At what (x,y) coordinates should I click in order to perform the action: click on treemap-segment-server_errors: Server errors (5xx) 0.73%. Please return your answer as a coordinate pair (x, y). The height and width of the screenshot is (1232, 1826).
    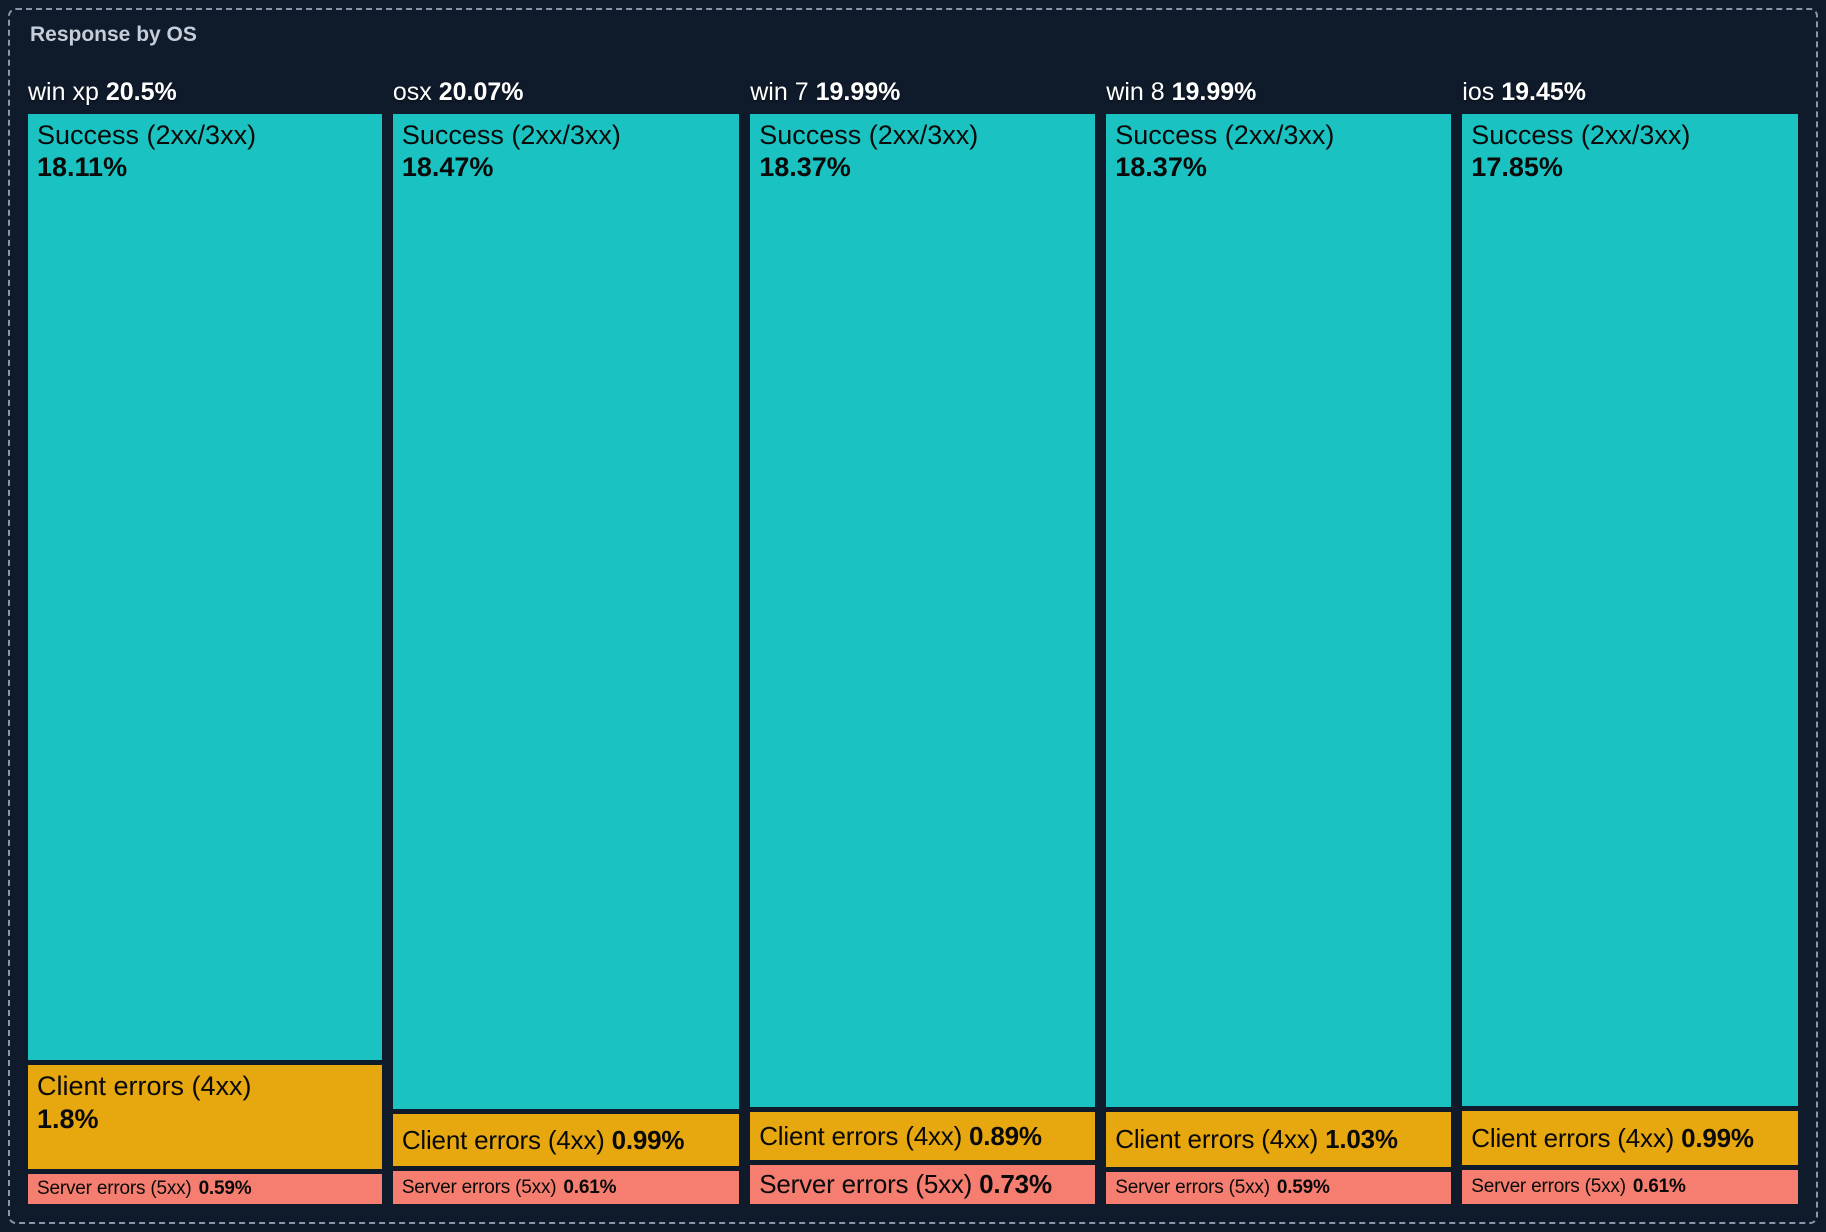
    Looking at the image, I should click on (923, 1184).